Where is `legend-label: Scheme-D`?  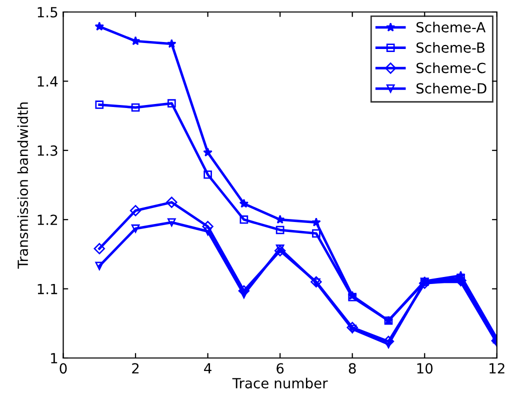 legend-label: Scheme-D is located at coordinates (451, 88).